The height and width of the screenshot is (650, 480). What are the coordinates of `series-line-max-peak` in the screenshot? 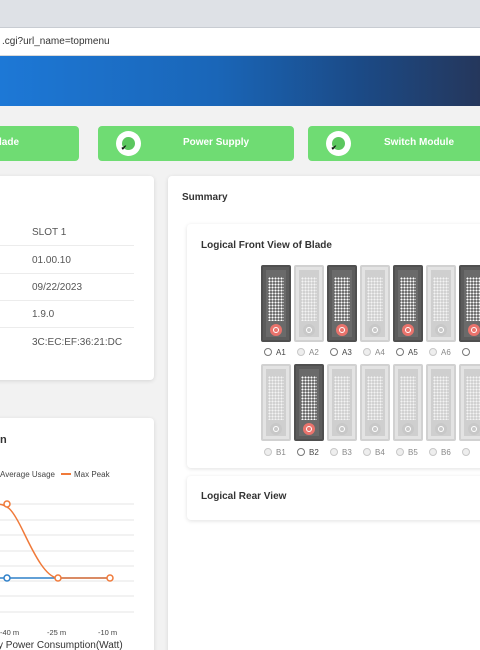 It's located at (54, 541).